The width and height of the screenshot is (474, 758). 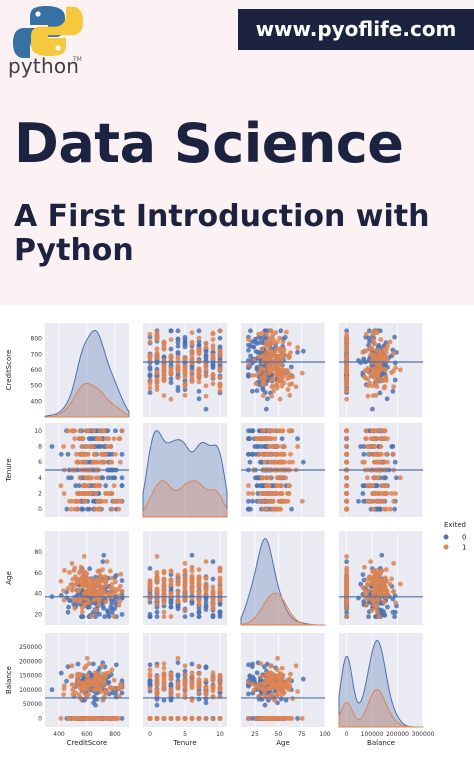 I want to click on x-tick-label: 0, so click(x=150, y=734).